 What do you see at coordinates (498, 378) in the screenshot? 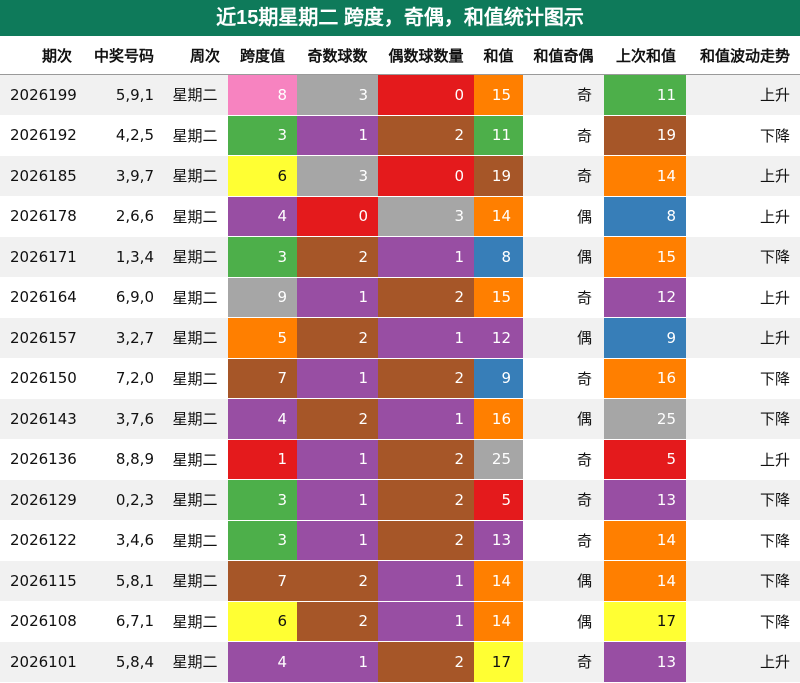
I see `sum-cell: 9` at bounding box center [498, 378].